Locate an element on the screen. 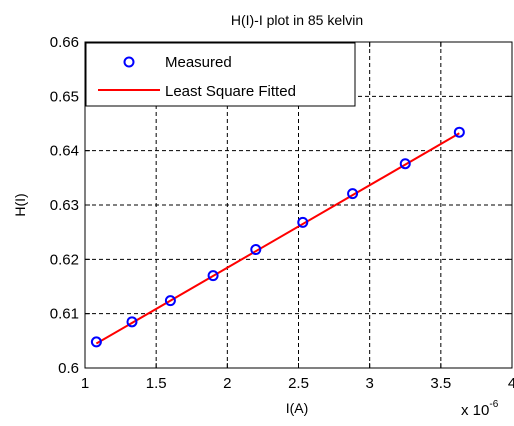 The height and width of the screenshot is (426, 514). x-multiplier: x 10-6 is located at coordinates (480, 409).